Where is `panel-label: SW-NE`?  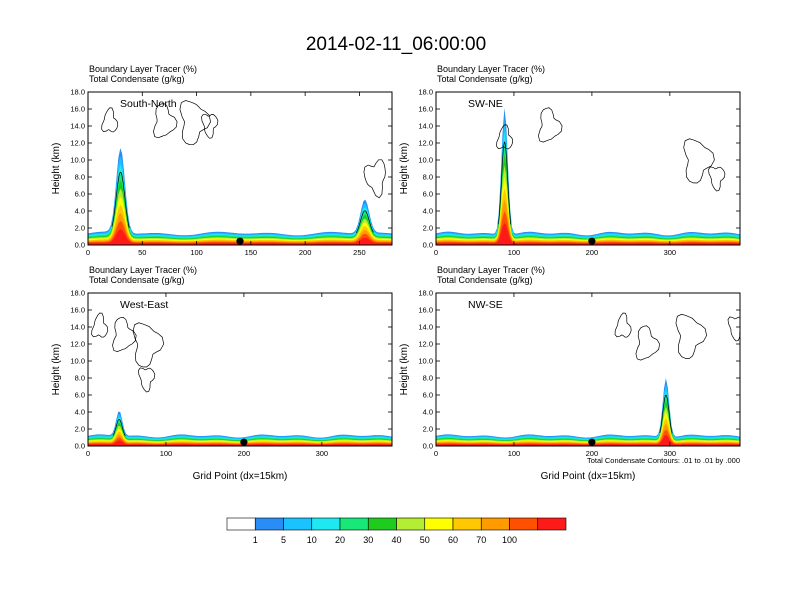 panel-label: SW-NE is located at coordinates (485, 104).